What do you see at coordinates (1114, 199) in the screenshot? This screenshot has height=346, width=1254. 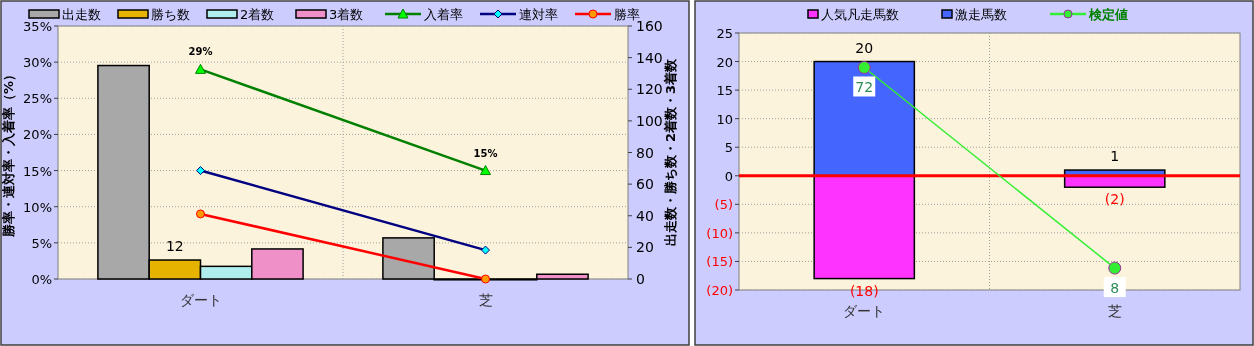 I see `data-label: (2)` at bounding box center [1114, 199].